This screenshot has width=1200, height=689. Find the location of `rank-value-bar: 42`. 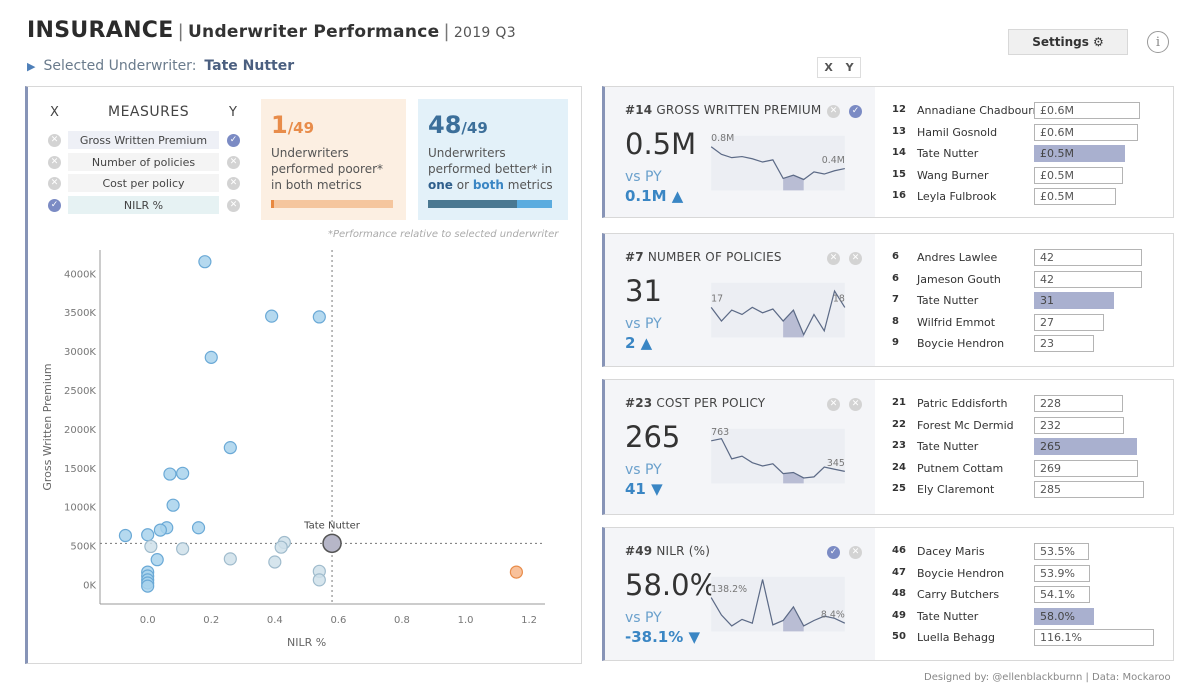

rank-value-bar: 42 is located at coordinates (1088, 279).